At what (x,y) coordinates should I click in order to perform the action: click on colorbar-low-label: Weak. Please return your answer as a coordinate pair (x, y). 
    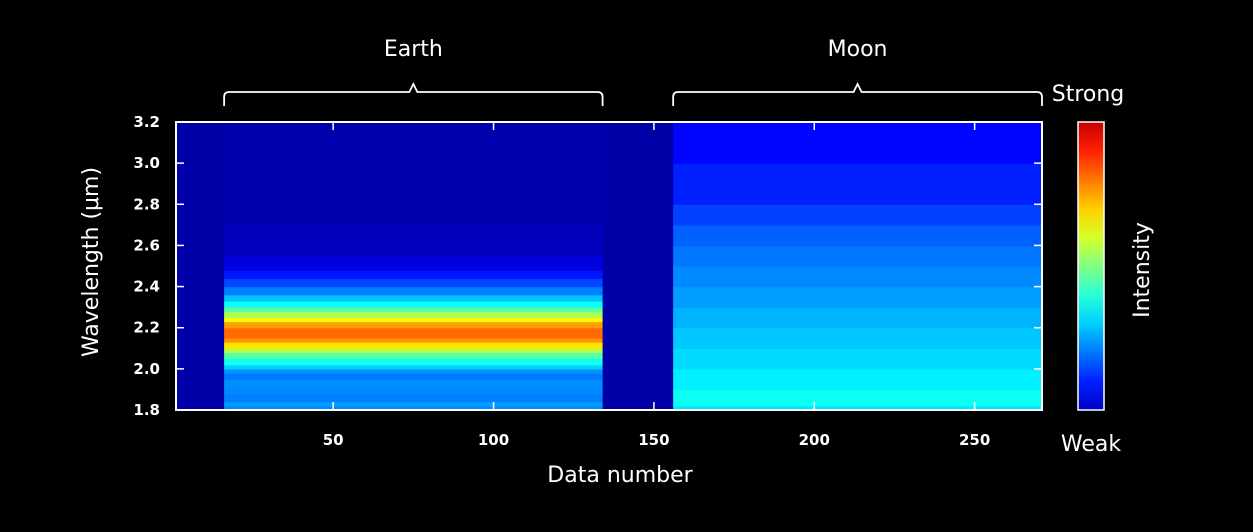
    Looking at the image, I should click on (1091, 444).